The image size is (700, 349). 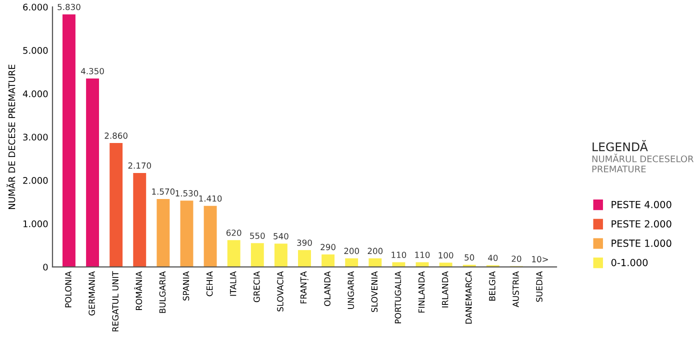 I want to click on y-tick-label: 6.000, so click(x=35, y=7).